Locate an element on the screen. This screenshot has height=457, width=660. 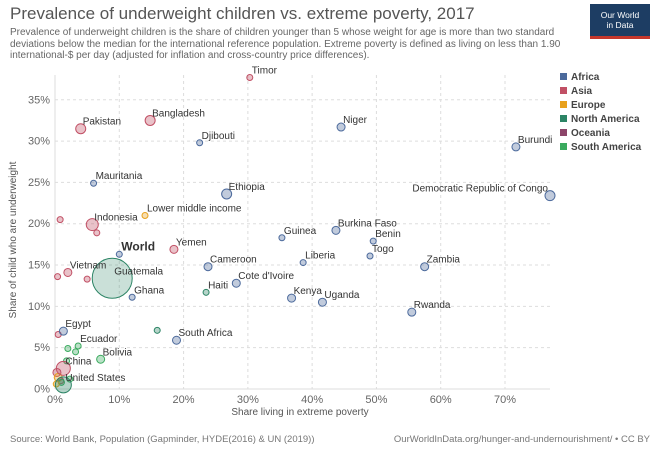
legend-label: Africa is located at coordinates (585, 77).